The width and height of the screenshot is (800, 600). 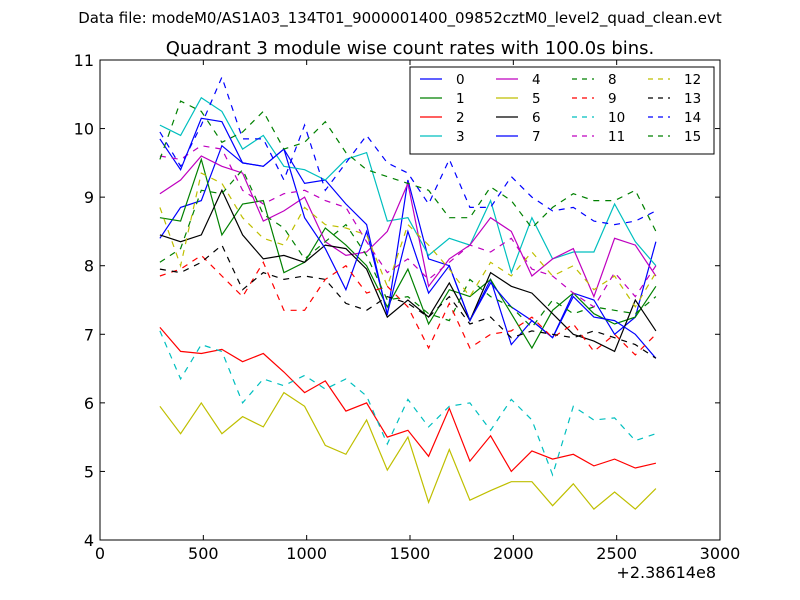 I want to click on x-offset-label: +2.38614e8, so click(x=666, y=572).